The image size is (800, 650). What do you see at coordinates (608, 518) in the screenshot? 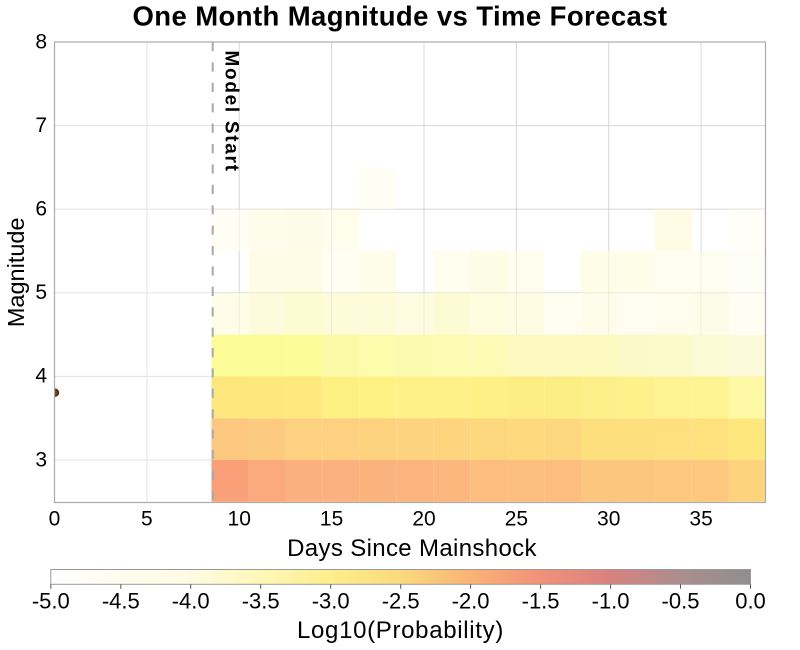
I see `svg-text: 30` at bounding box center [608, 518].